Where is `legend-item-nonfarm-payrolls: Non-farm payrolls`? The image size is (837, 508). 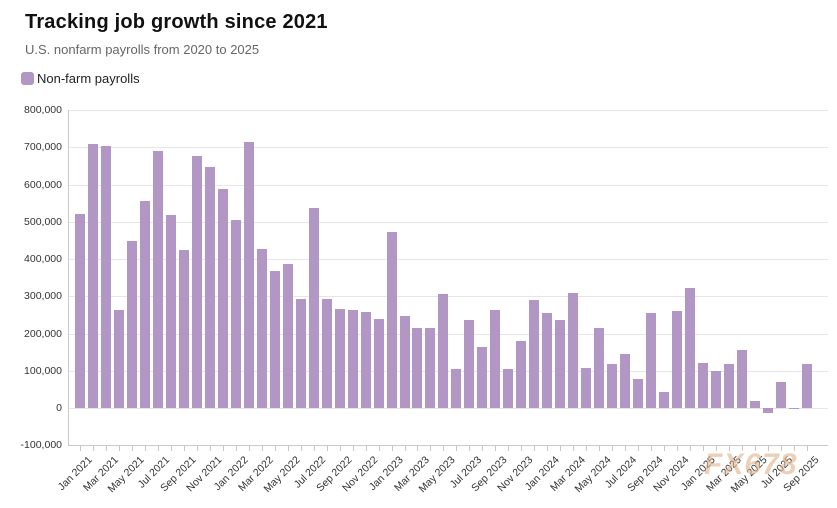 legend-item-nonfarm-payrolls: Non-farm payrolls is located at coordinates (80, 78).